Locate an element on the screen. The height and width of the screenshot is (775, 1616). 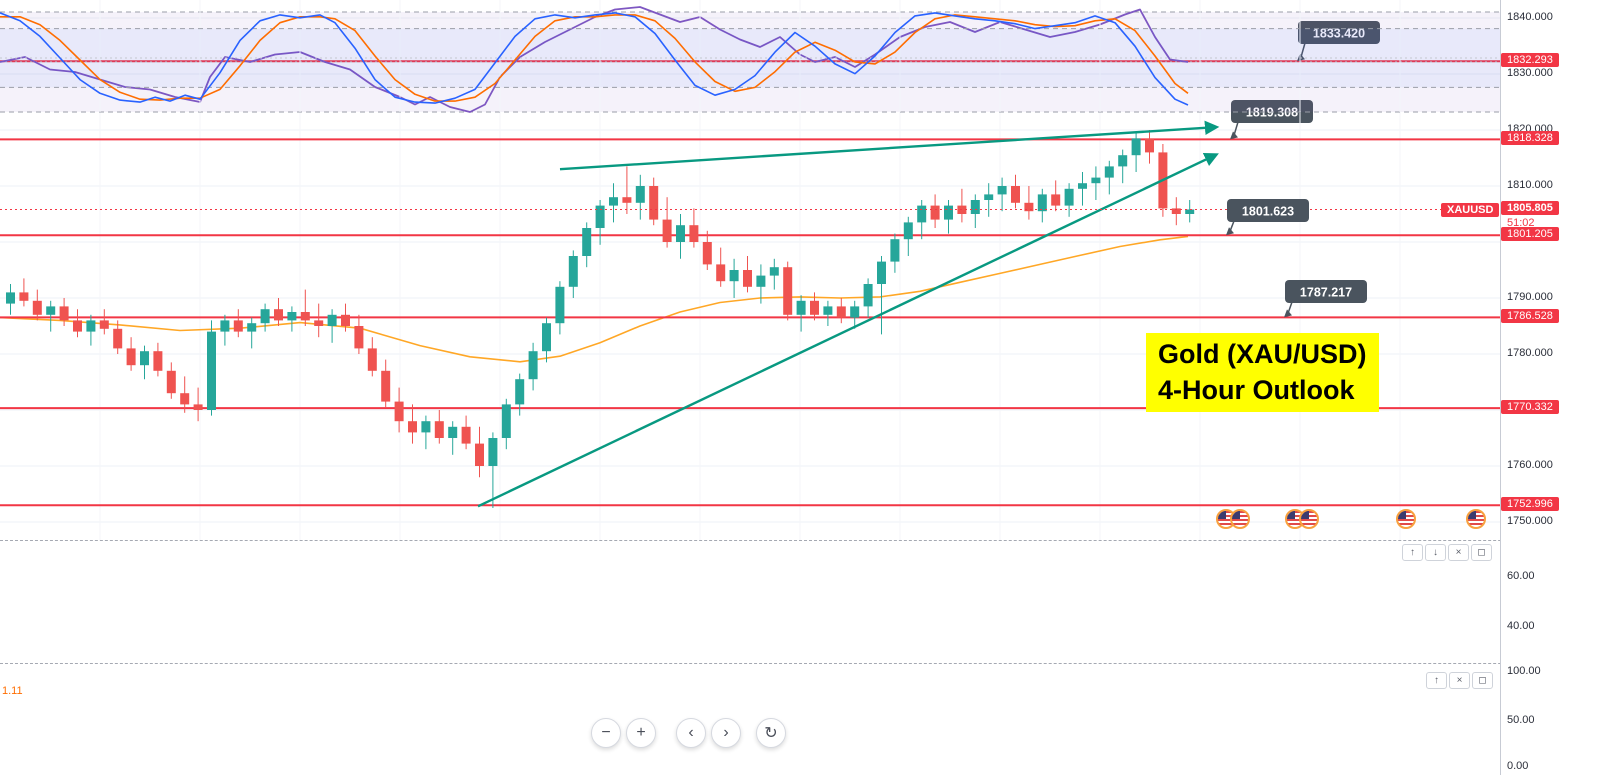
price-callout: 1801.623 is located at coordinates (1267, 217).